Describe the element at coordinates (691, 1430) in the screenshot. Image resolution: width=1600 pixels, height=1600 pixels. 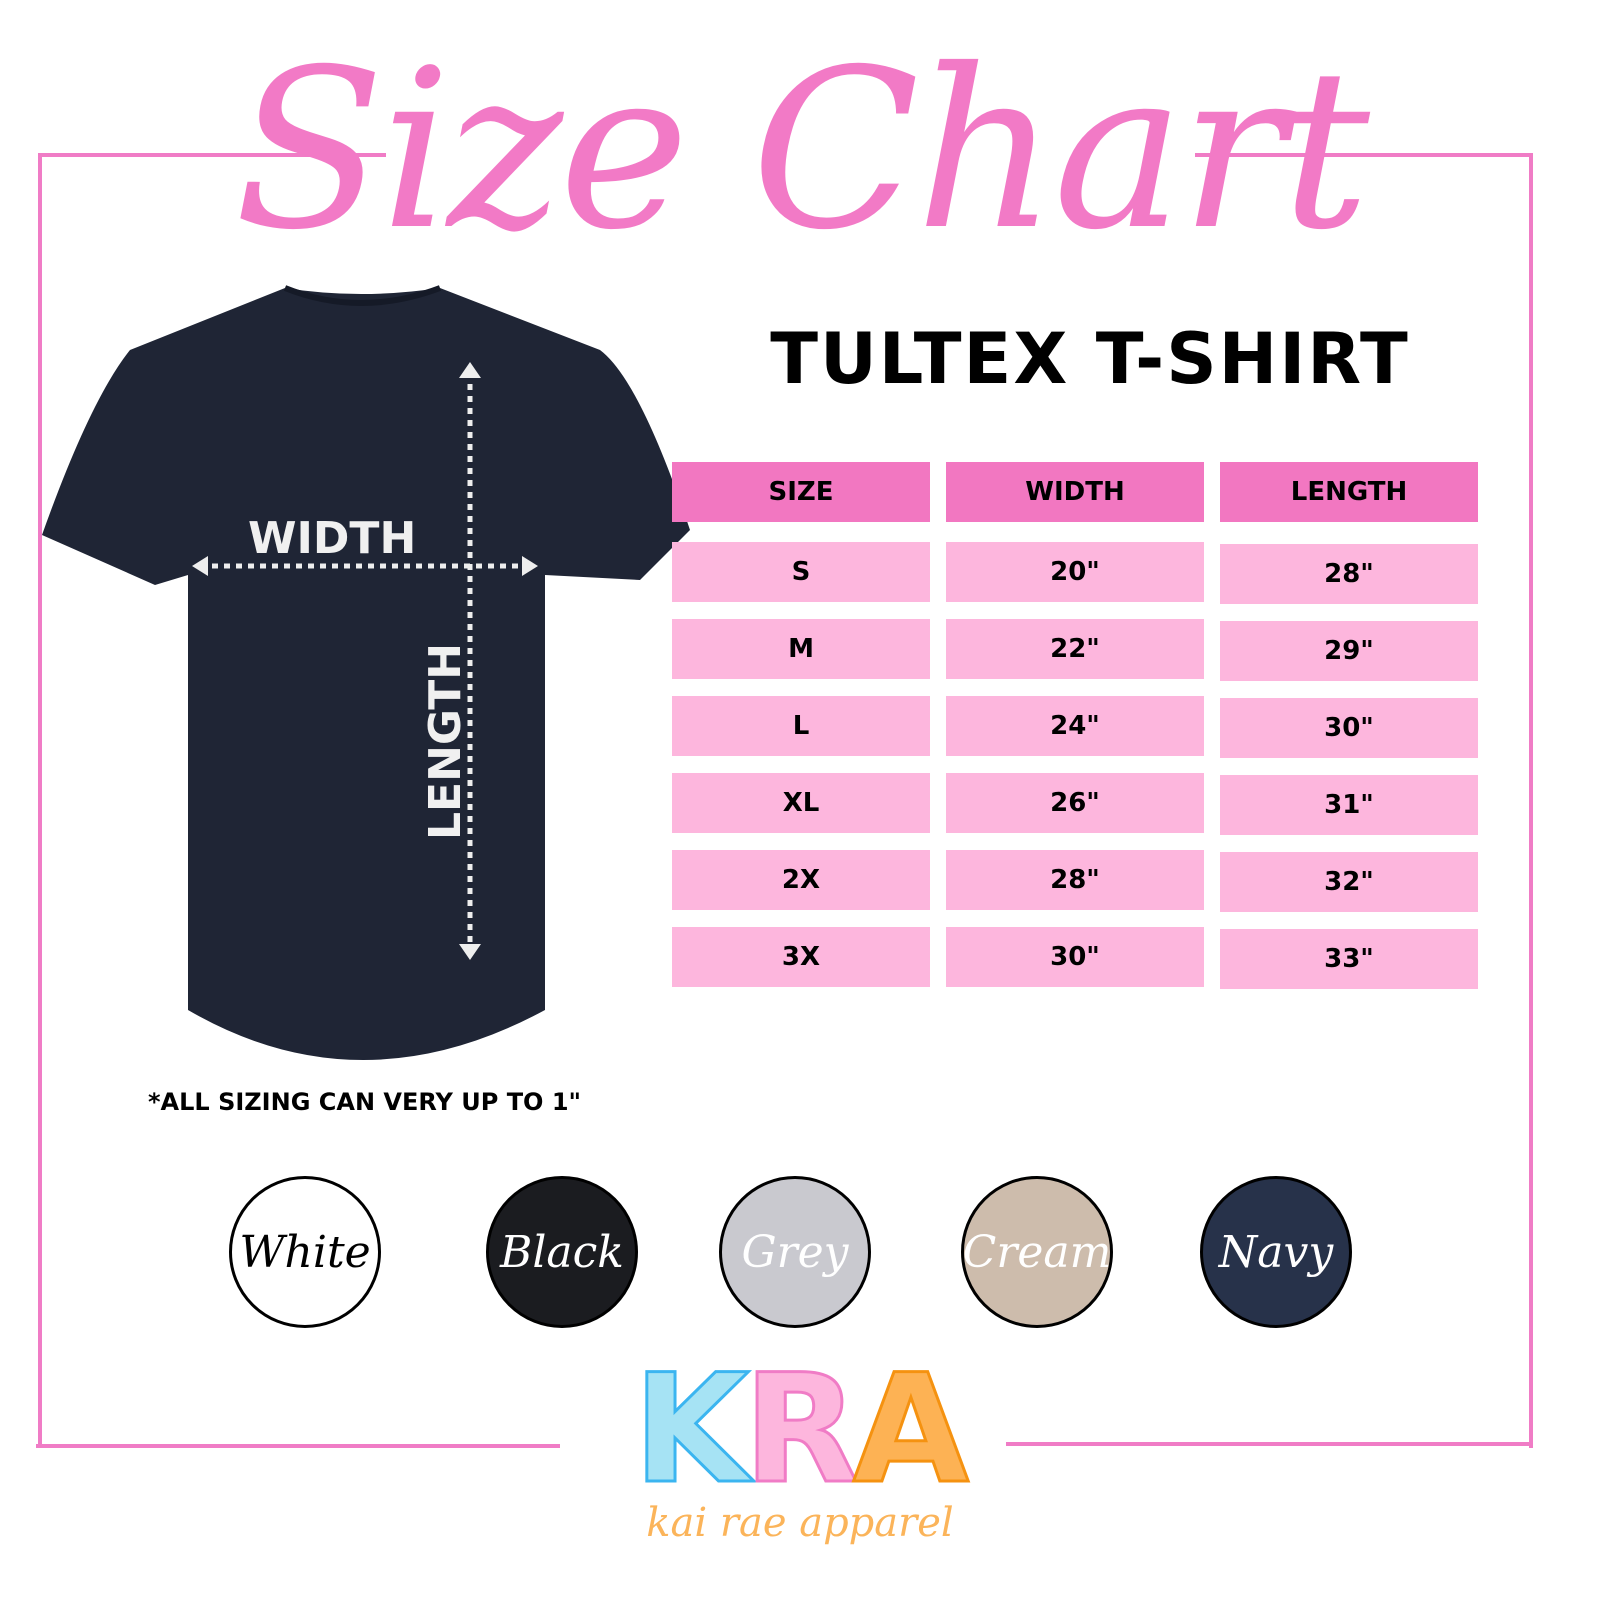
I see `logo-letter-k: K` at that location.